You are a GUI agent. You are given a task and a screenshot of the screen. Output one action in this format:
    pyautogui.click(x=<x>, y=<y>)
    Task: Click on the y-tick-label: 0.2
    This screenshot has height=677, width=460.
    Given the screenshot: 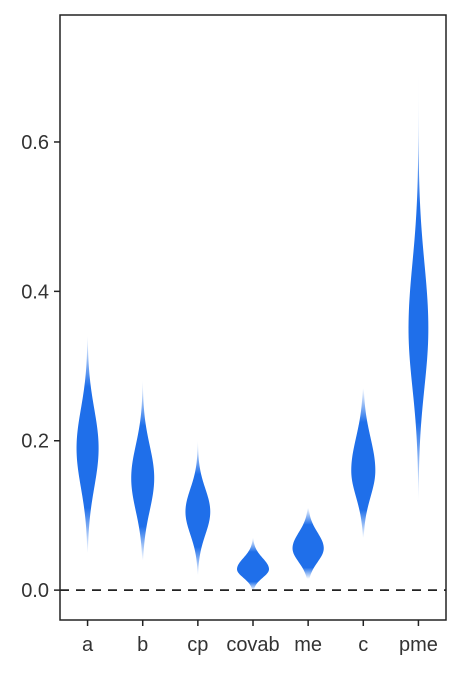 What is the action you would take?
    pyautogui.click(x=35, y=442)
    